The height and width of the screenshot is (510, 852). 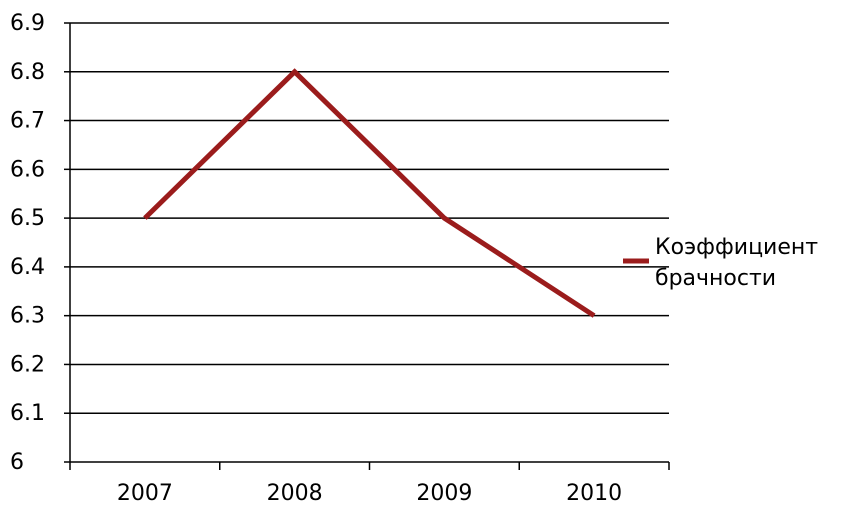 What do you see at coordinates (715, 278) in the screenshot?
I see `legend-label-line-2: брачности` at bounding box center [715, 278].